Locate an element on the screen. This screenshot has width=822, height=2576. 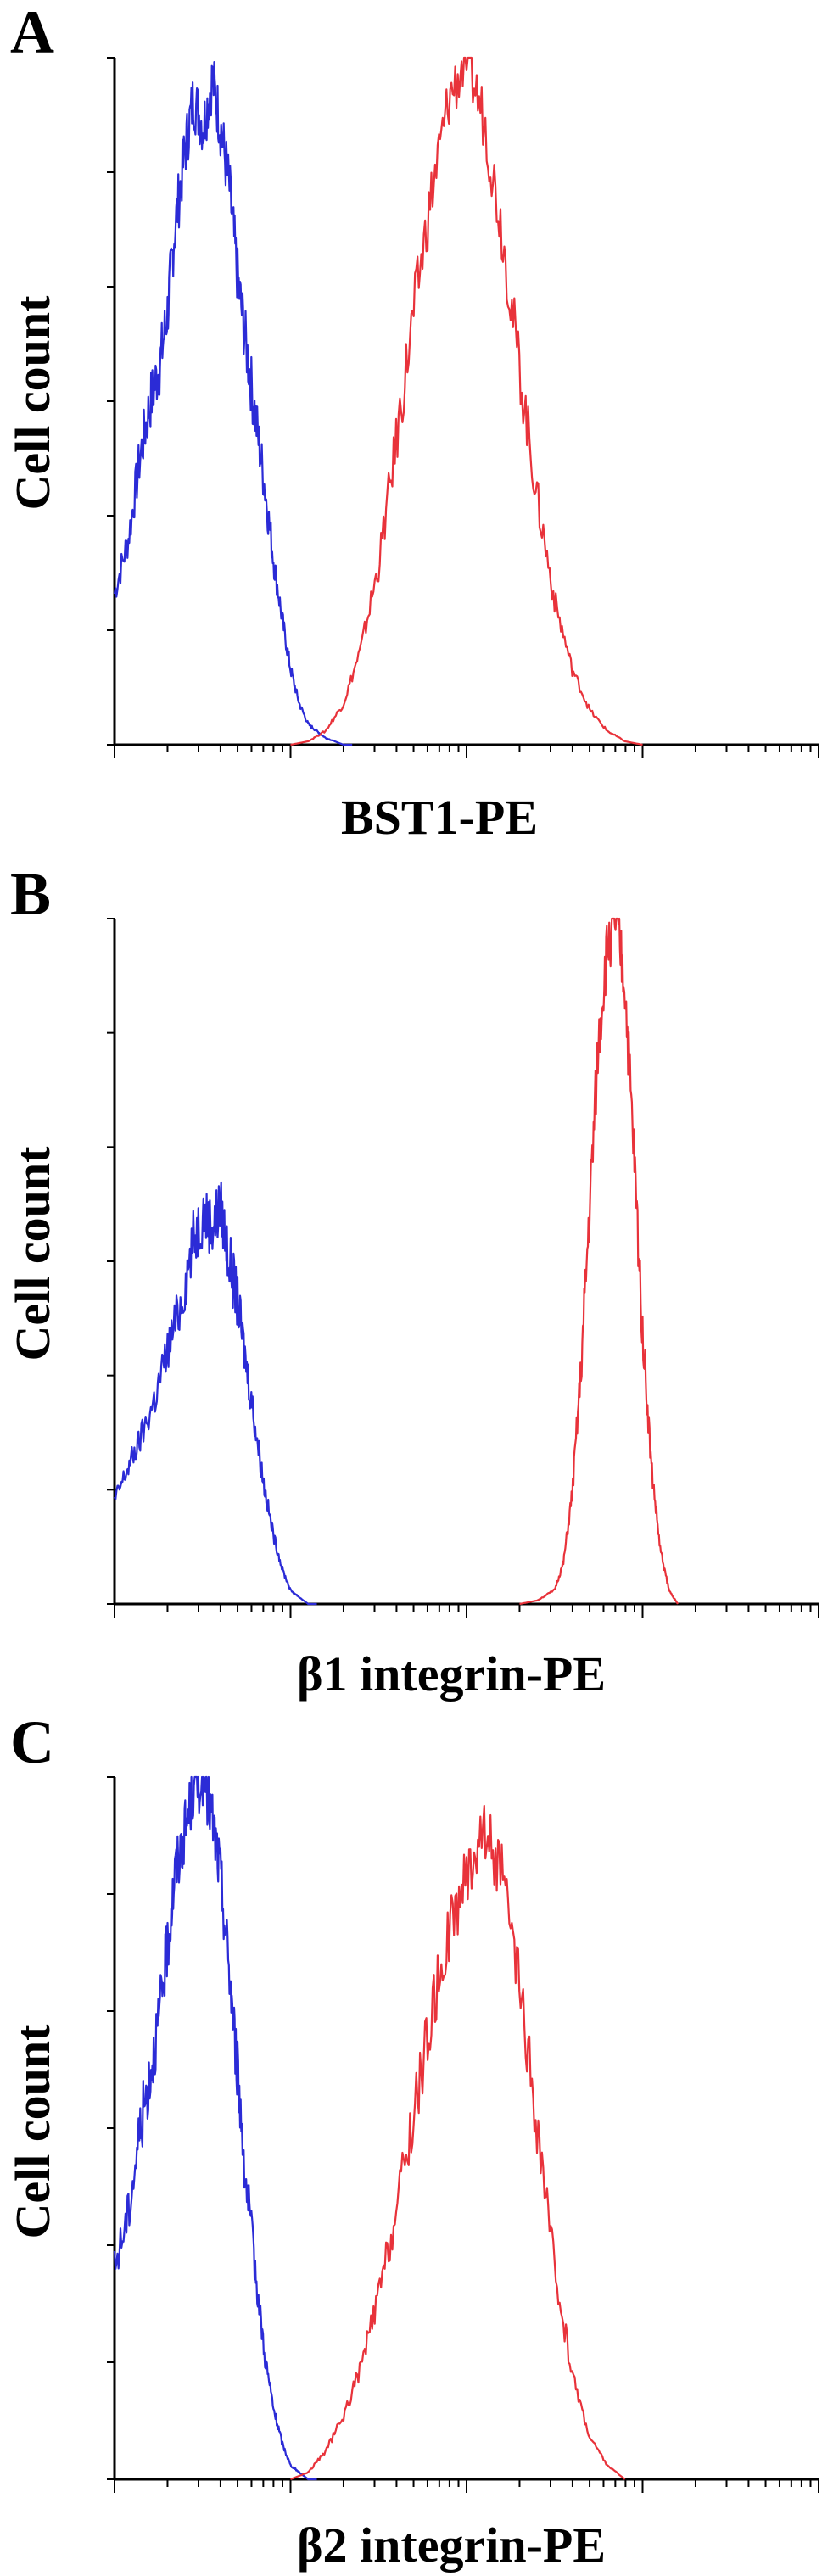
stained-histogram-c is located at coordinates (458, 2142).